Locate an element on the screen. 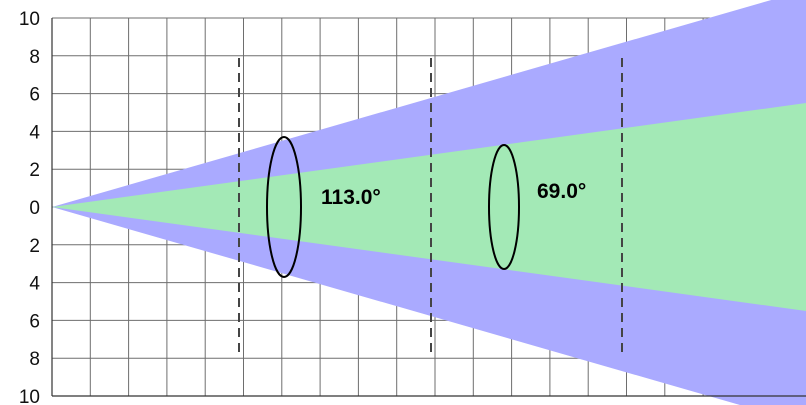 Image resolution: width=806 pixels, height=405 pixels. narrow-angle-label: 69.0° is located at coordinates (561, 191).